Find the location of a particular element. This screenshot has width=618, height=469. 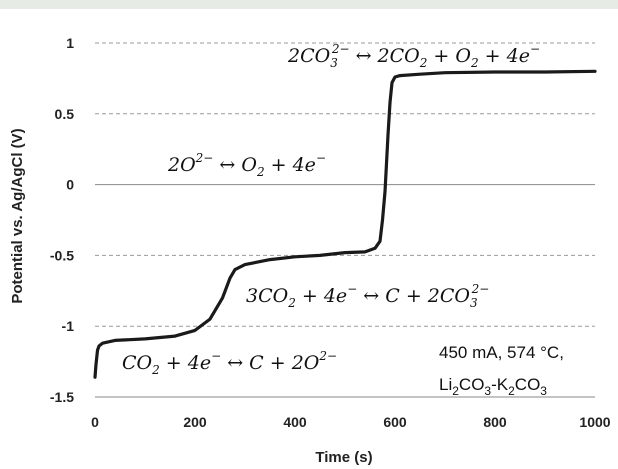

eq4-b: + 4e is located at coordinates (185, 363).